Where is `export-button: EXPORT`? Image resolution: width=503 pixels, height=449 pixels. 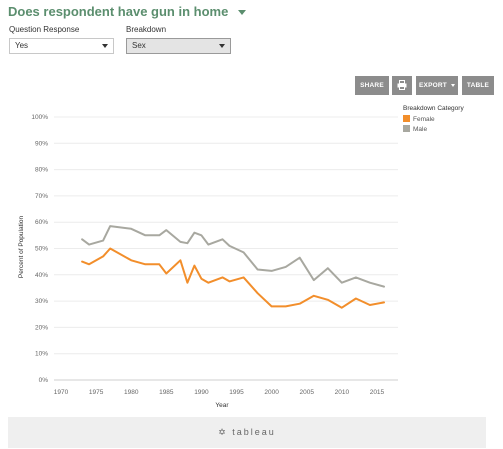
export-button: EXPORT is located at coordinates (437, 85).